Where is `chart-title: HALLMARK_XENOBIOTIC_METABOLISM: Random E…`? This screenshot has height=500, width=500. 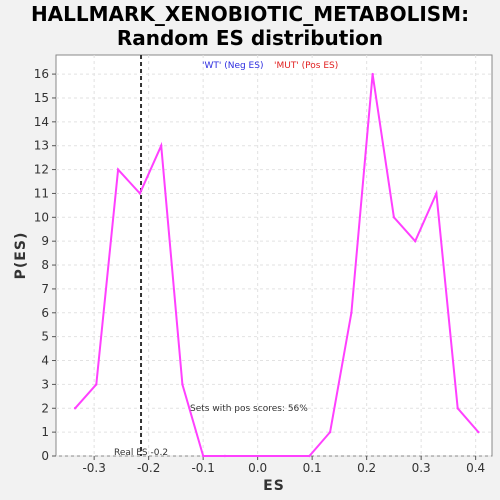 chart-title: HALLMARK_XENOBIOTIC_METABOLISM: Random E… is located at coordinates (250, 26).